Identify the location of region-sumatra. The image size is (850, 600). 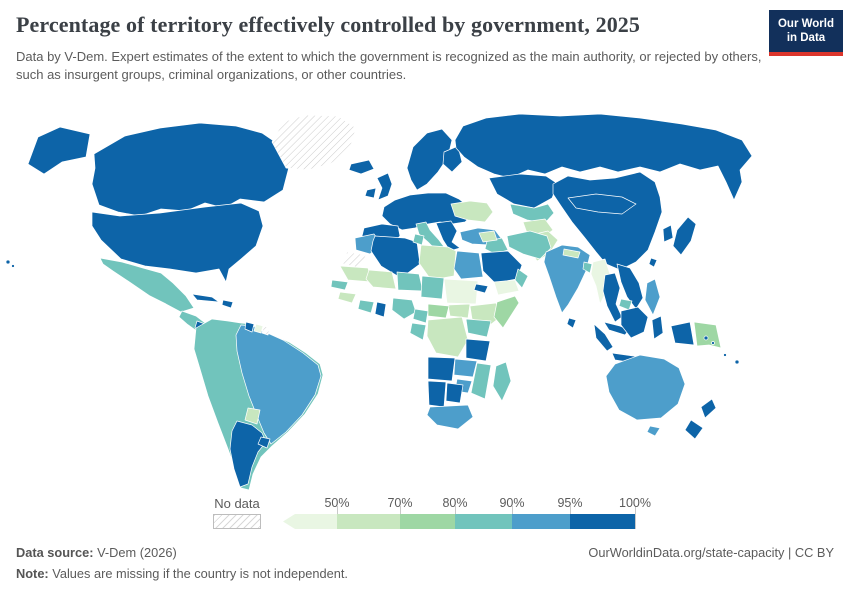
(603, 337).